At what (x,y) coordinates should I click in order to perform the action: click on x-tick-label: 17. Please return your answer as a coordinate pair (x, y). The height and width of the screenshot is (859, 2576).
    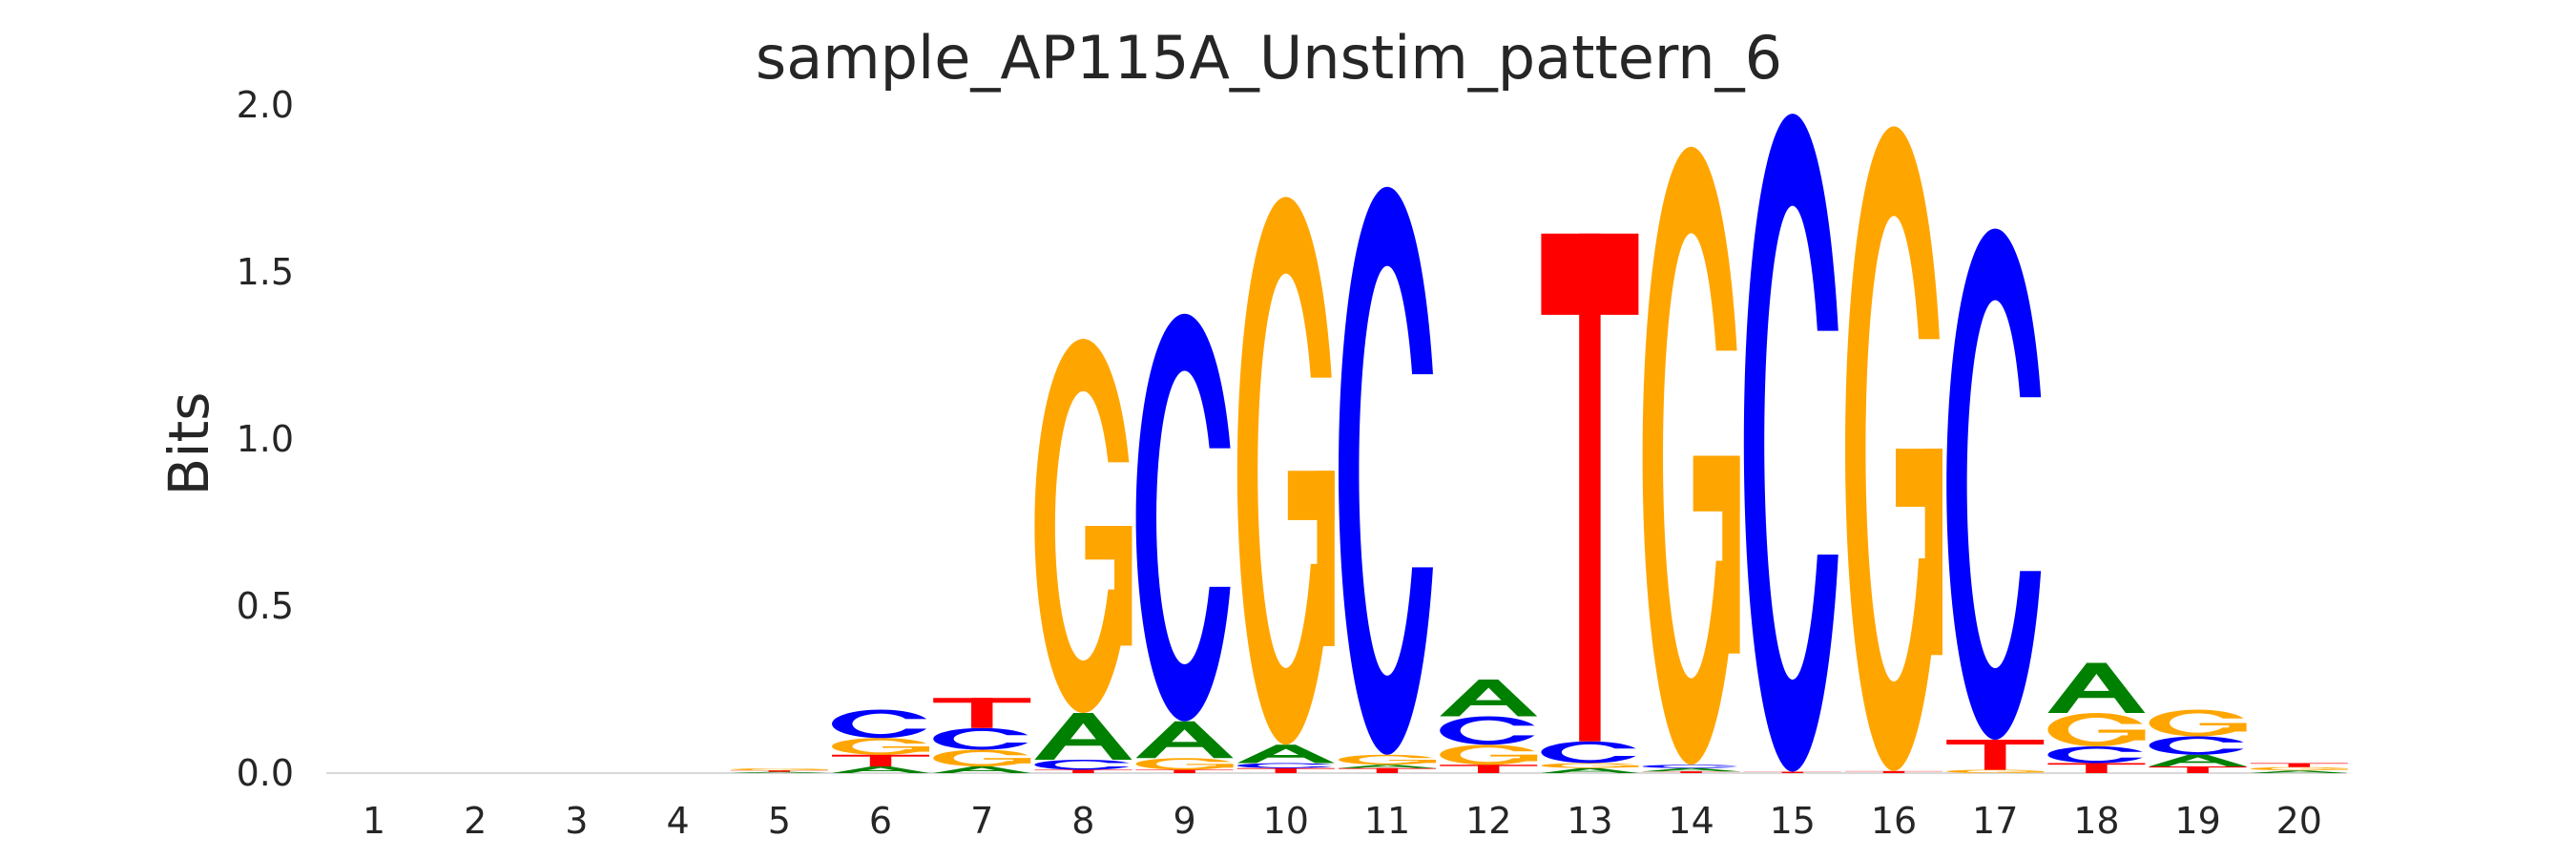
    Looking at the image, I should click on (1995, 821).